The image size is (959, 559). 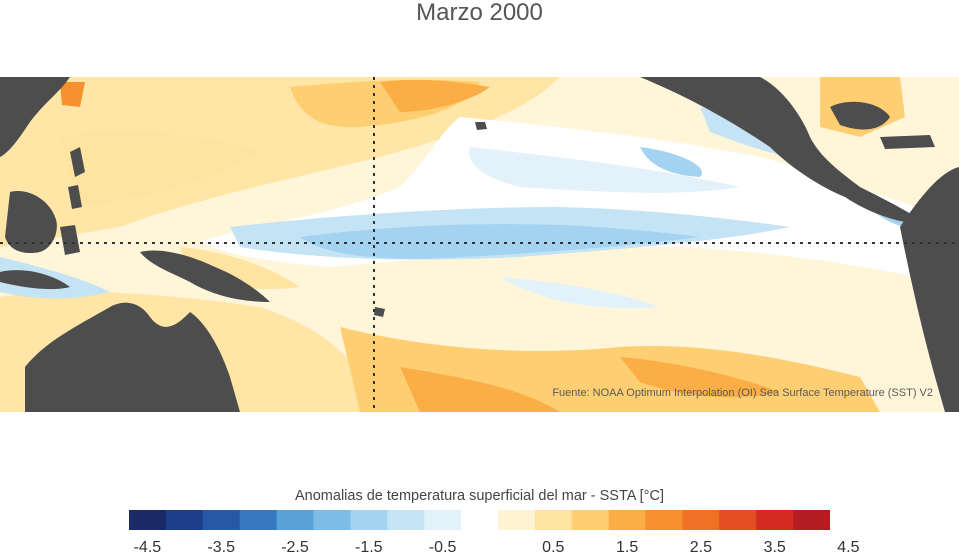 I want to click on colorbar, so click(x=479, y=520).